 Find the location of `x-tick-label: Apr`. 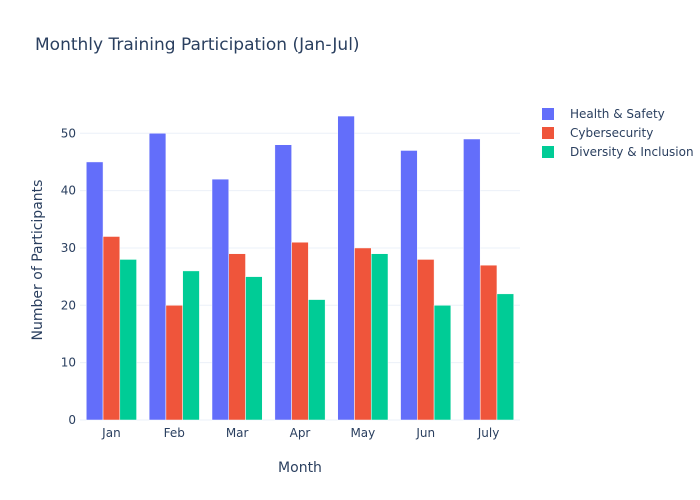

x-tick-label: Apr is located at coordinates (300, 433).